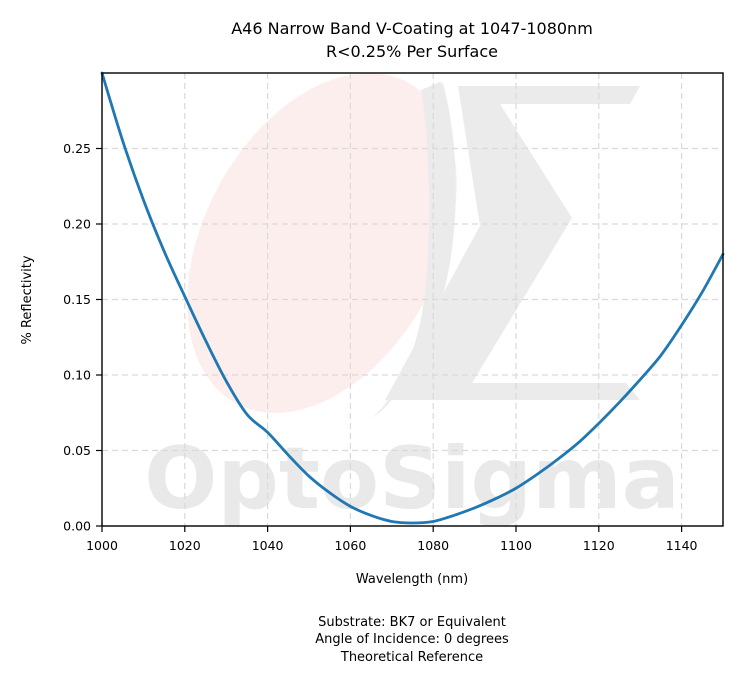  What do you see at coordinates (599, 545) in the screenshot?
I see `x-tick-label: 1120` at bounding box center [599, 545].